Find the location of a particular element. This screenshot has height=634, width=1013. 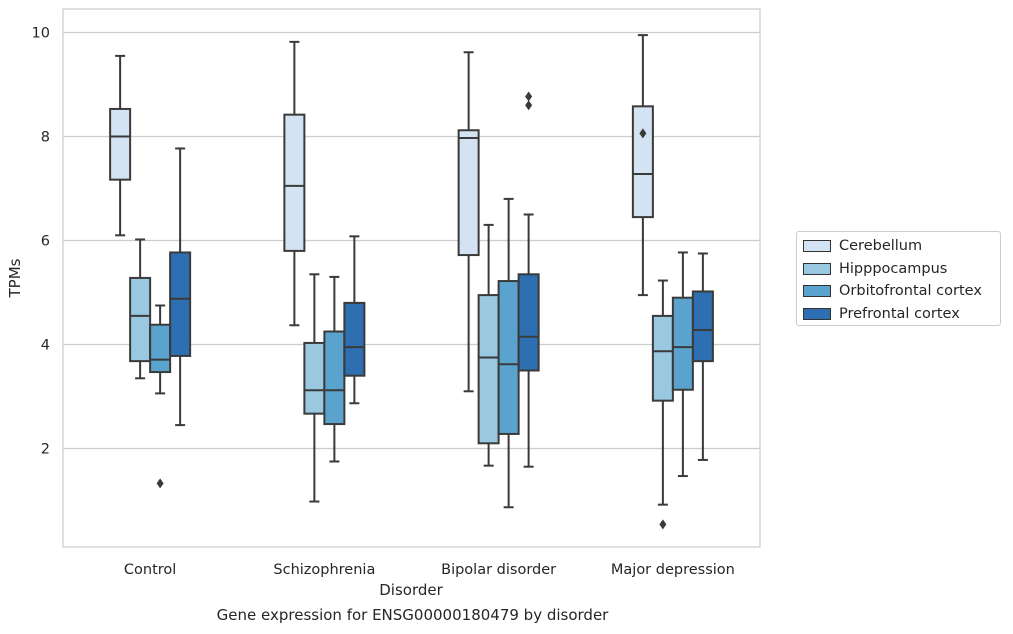

x-axis-label: Disorder is located at coordinates (411, 590).